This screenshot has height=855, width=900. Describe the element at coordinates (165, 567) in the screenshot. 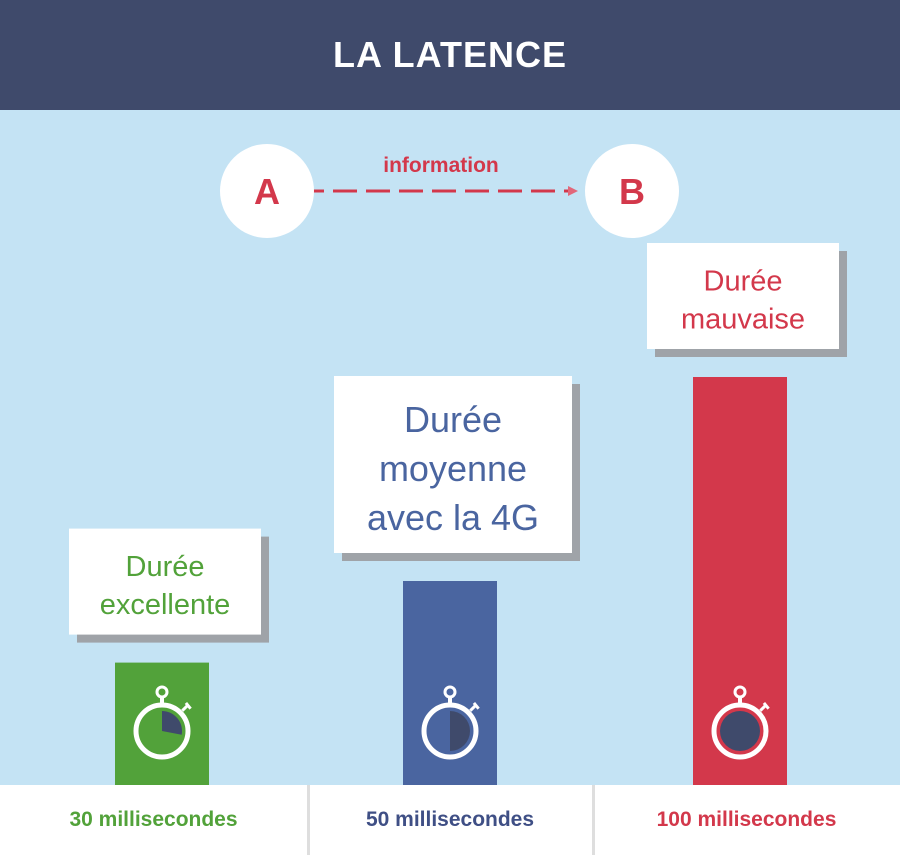

I see `bar-label-1-line-1: Durée` at that location.